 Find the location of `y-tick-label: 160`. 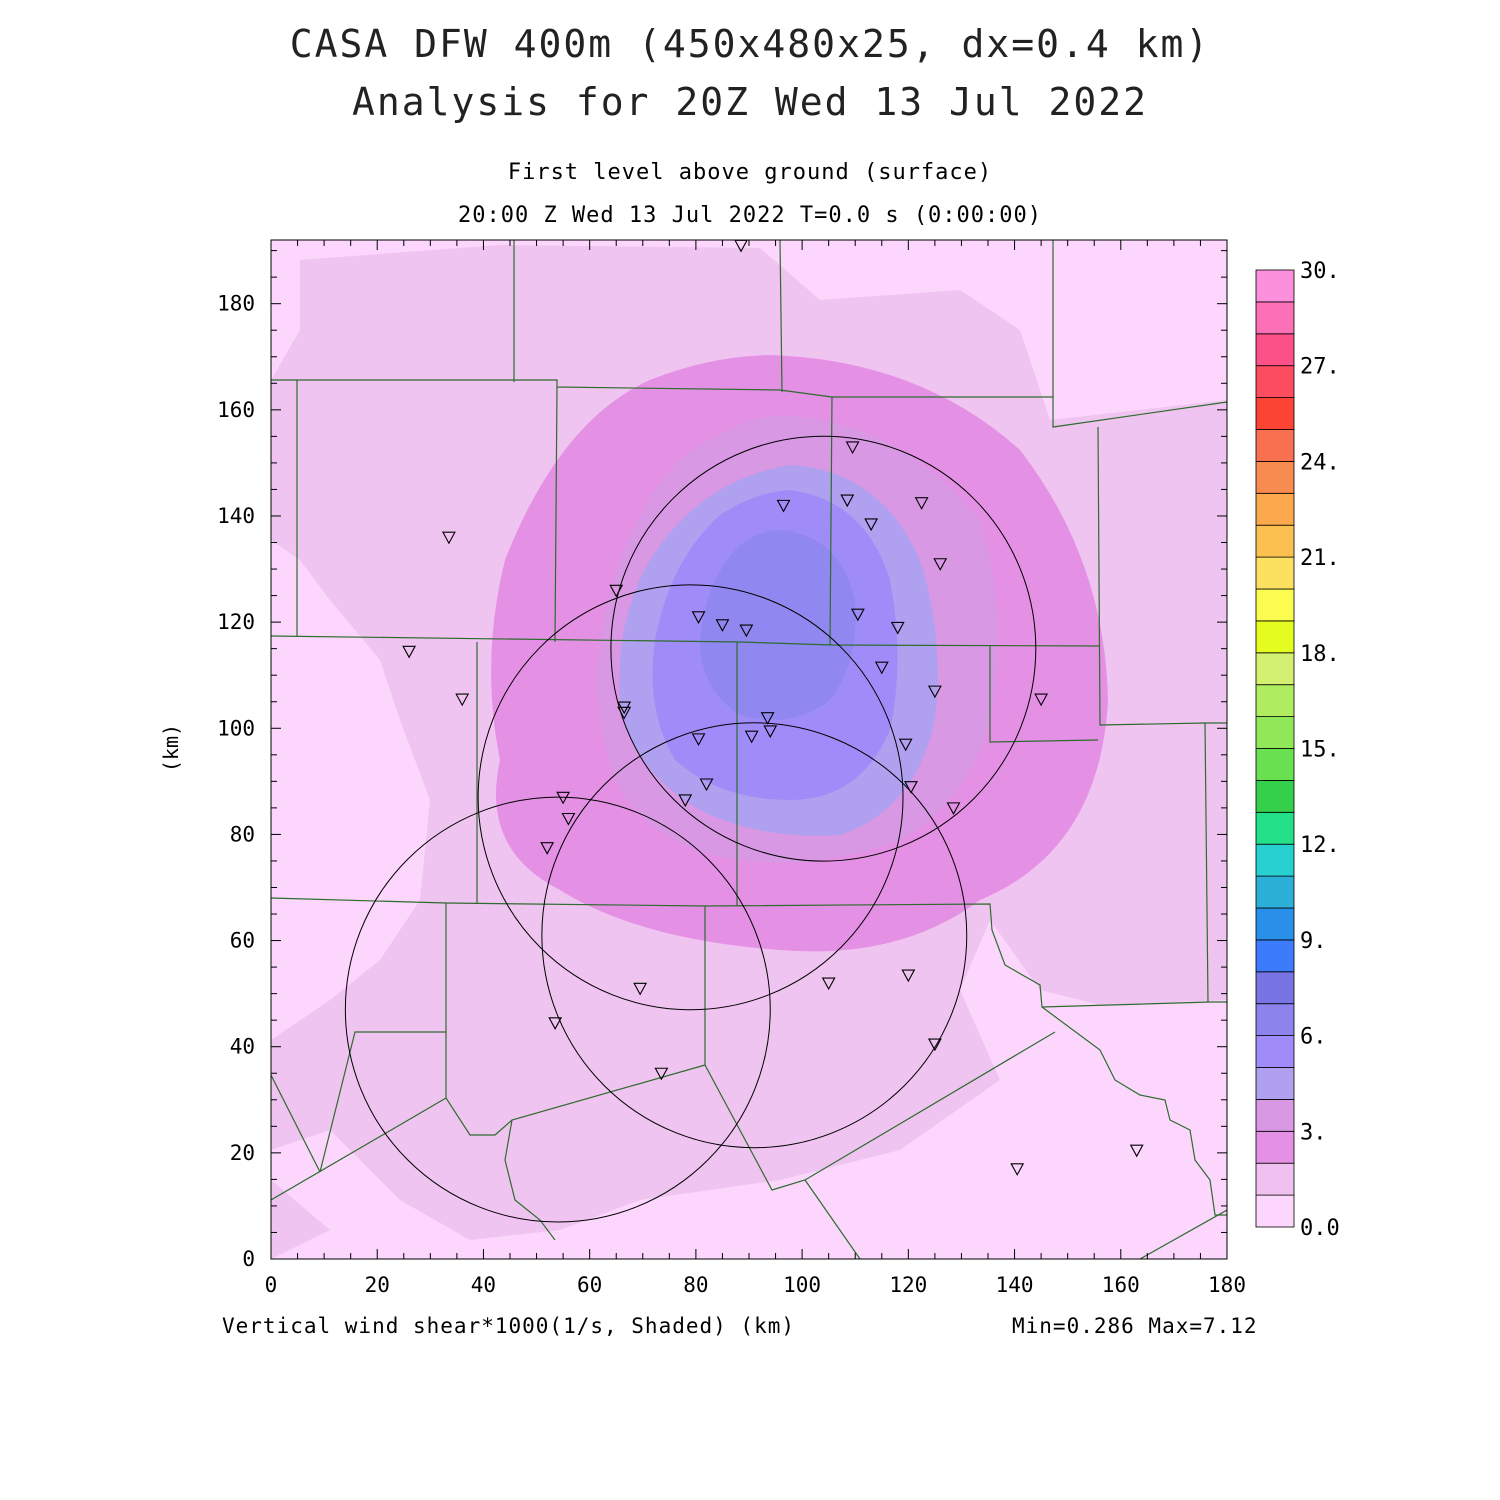

y-tick-label: 160 is located at coordinates (236, 410).